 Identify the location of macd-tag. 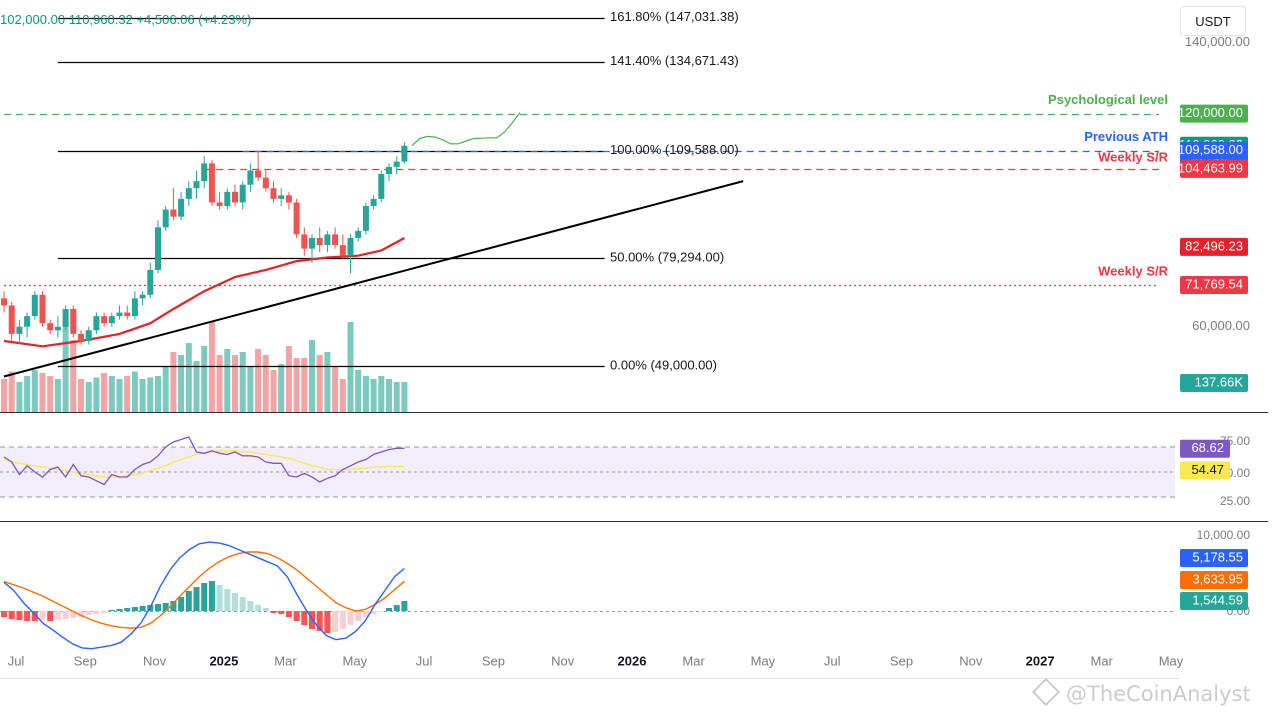
(1214, 558).